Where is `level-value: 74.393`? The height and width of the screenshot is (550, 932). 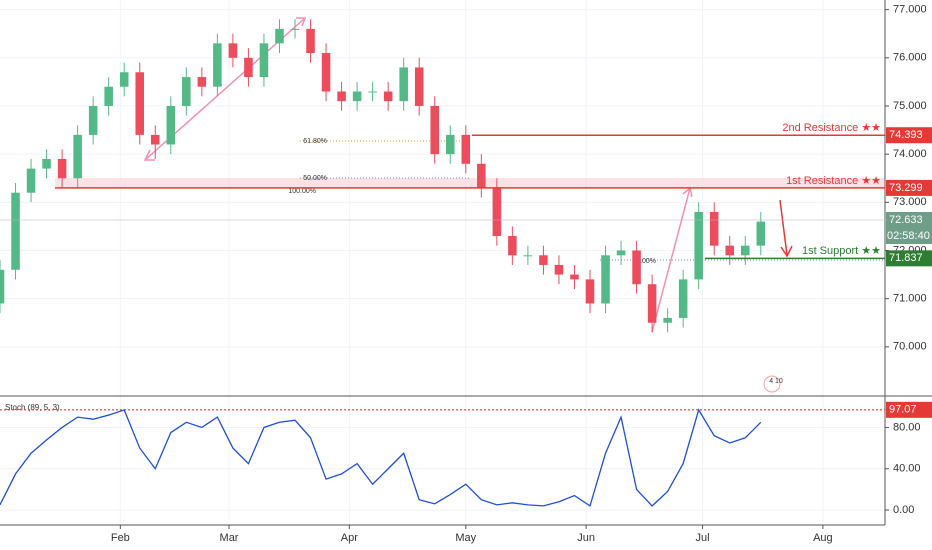 level-value: 74.393 is located at coordinates (906, 135).